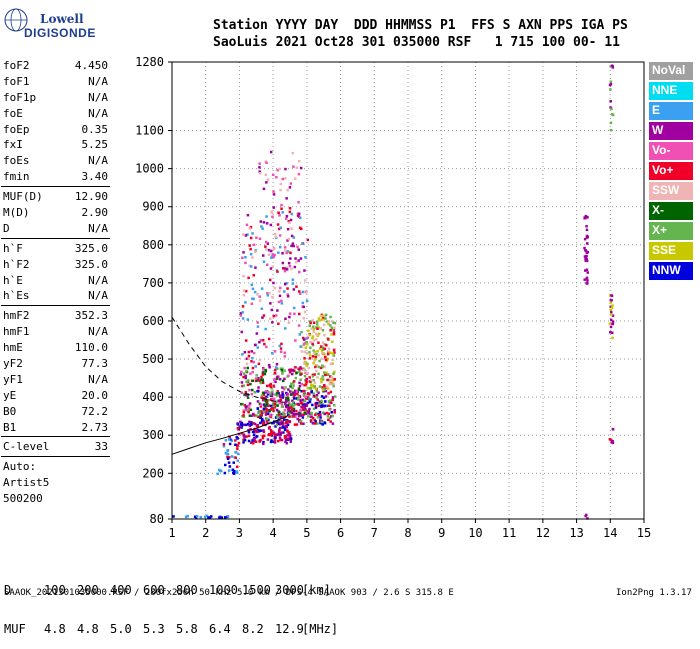  What do you see at coordinates (230, 360) in the screenshot?
I see `profile-dashed-line` at bounding box center [230, 360].